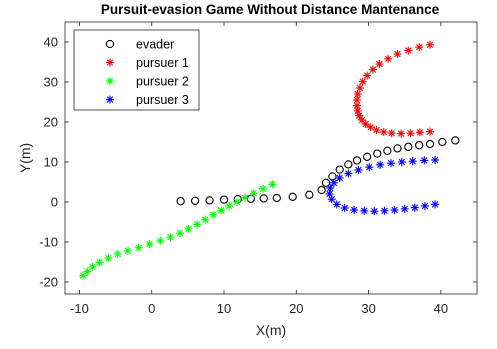  Describe the element at coordinates (51, 82) in the screenshot. I see `y-tick-label: 30` at that location.